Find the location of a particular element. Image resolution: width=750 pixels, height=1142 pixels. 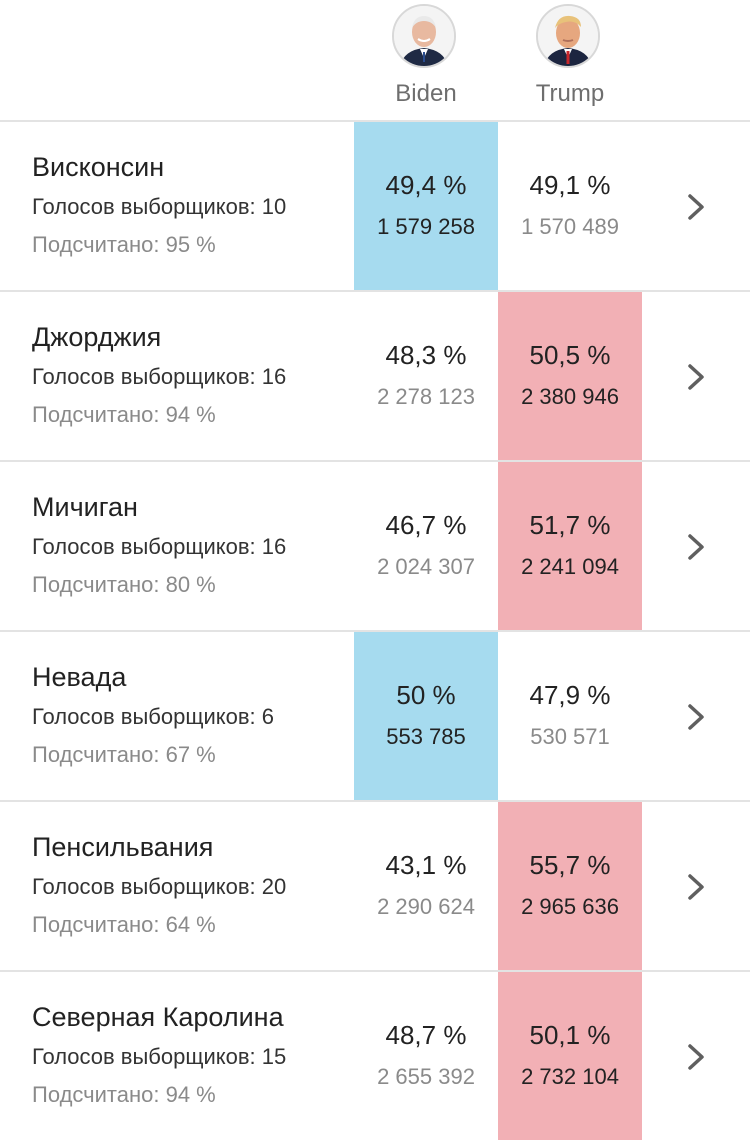

biden-result: 46,7 % 2 024 307 is located at coordinates (426, 546).